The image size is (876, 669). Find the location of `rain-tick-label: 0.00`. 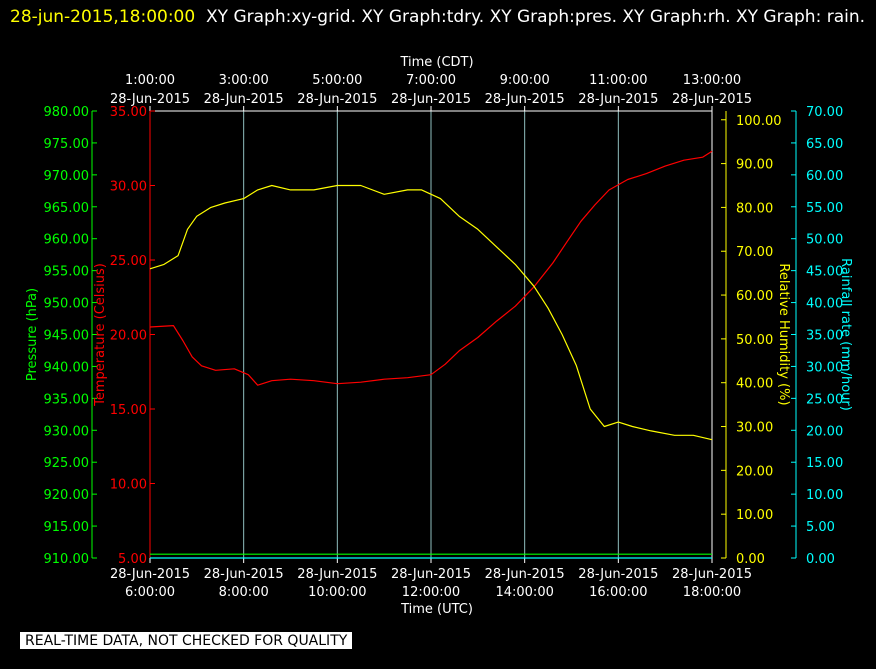

rain-tick-label: 0.00 is located at coordinates (820, 559).